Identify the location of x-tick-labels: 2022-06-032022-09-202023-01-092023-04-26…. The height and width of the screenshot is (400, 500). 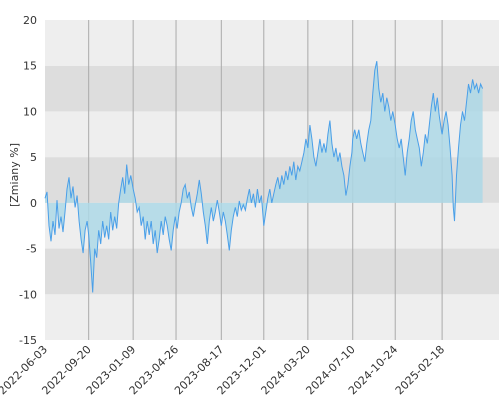
(223, 370).